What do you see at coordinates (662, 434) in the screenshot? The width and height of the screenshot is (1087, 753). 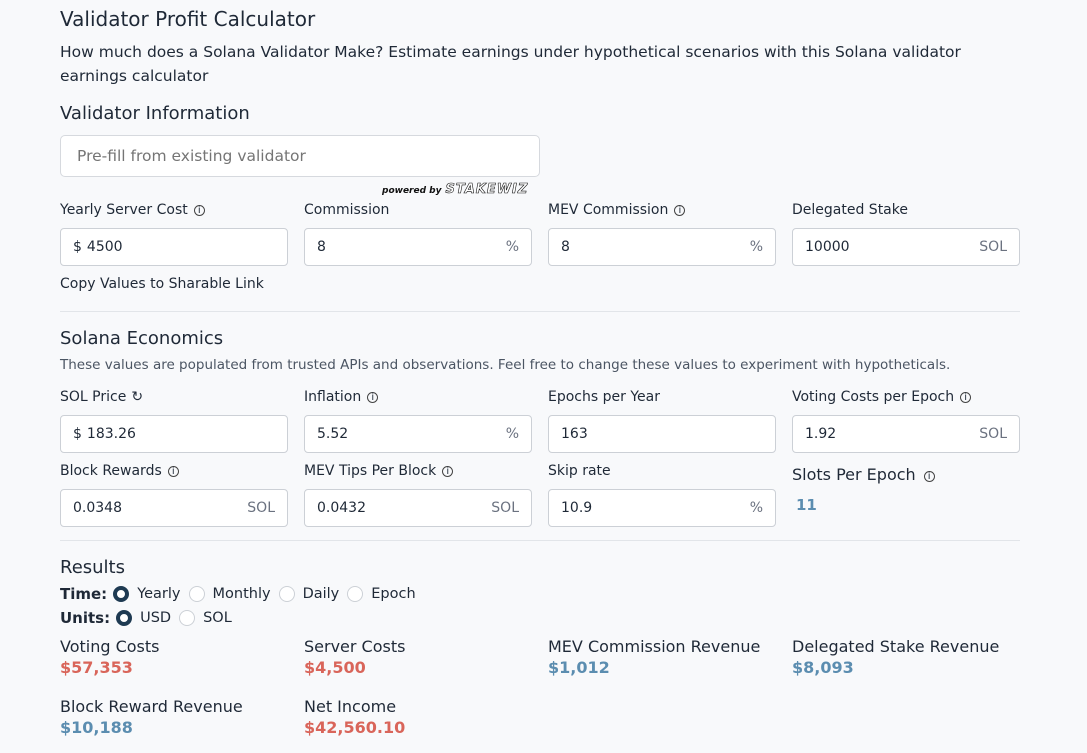 I see `epochs-per-year-input: 163` at bounding box center [662, 434].